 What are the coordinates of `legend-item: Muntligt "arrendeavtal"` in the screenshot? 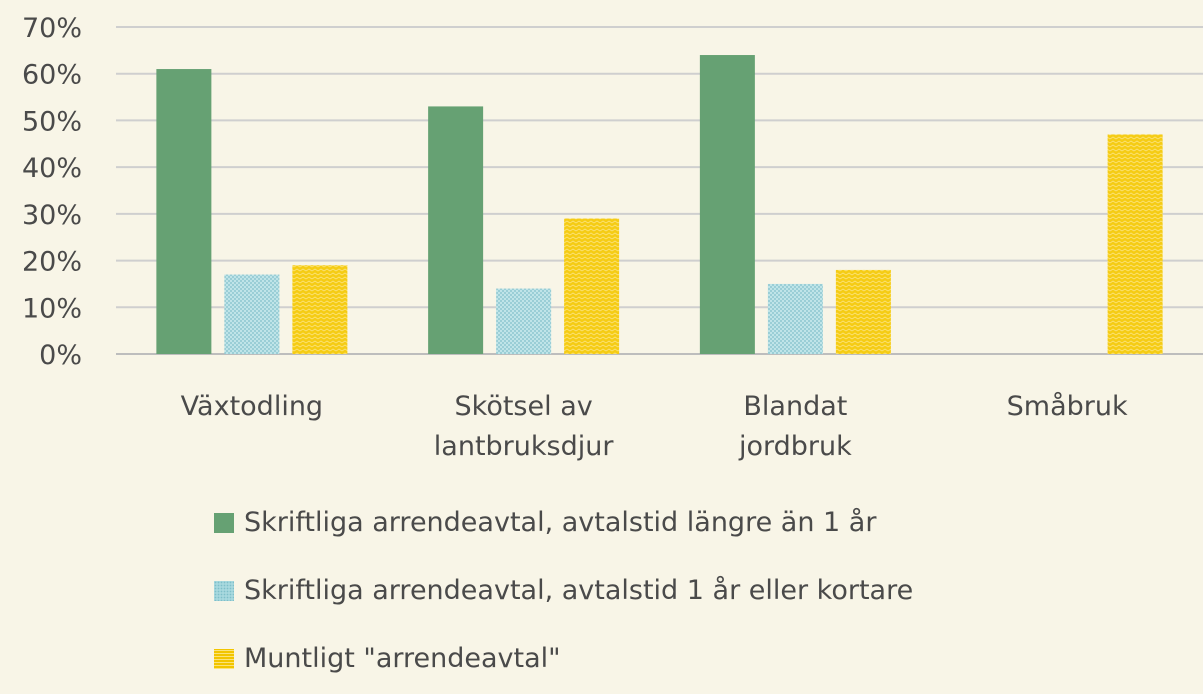 It's located at (563, 659).